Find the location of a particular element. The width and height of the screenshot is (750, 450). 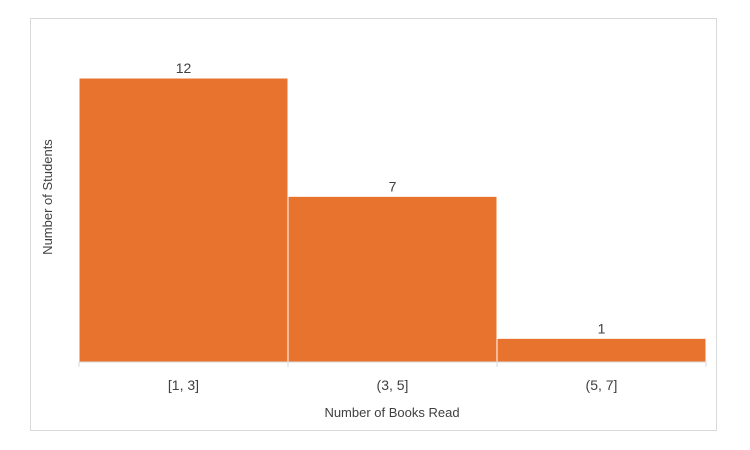

x-tick-label-1: (3, 5] is located at coordinates (393, 385).